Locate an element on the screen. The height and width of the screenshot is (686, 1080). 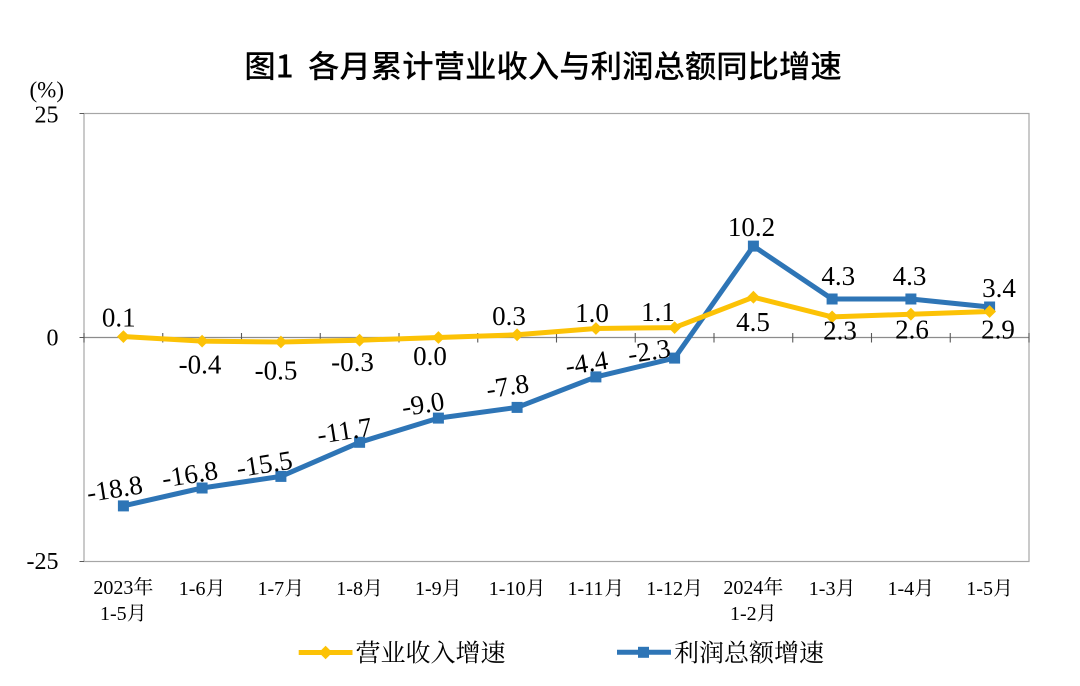
svg-text: 0.1 is located at coordinates (119, 318).